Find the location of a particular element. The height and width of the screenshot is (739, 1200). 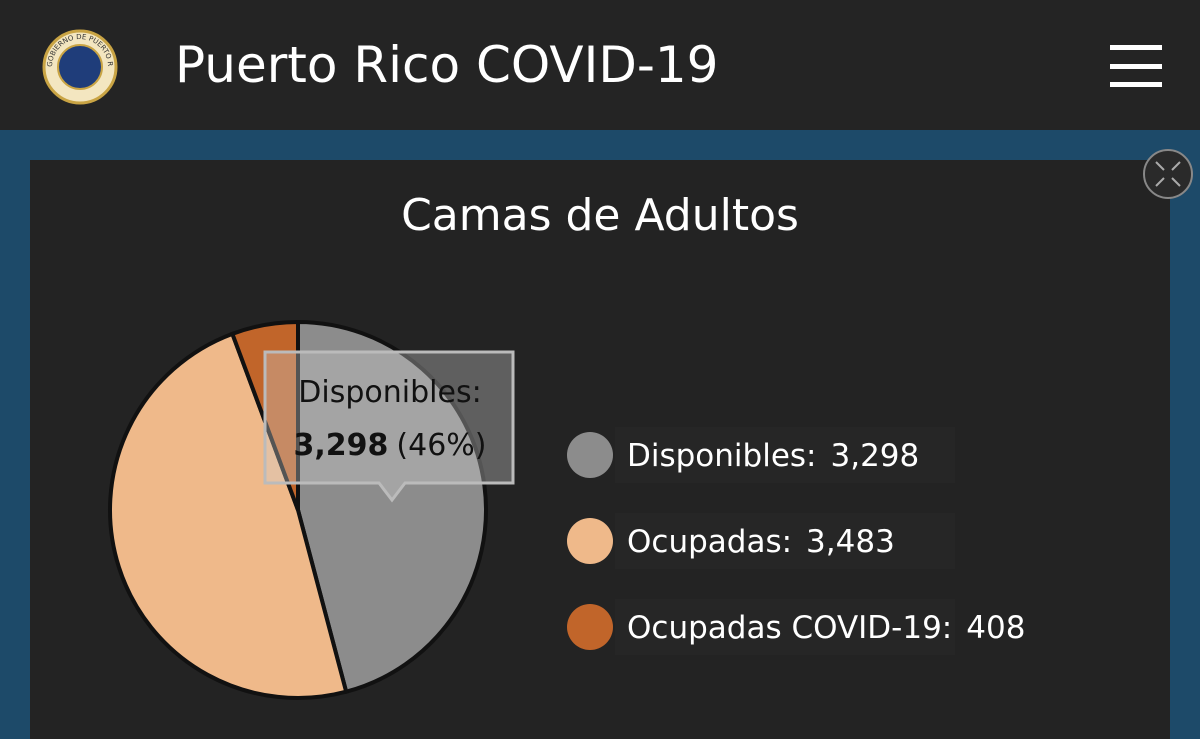

tooltip: Disponibles: 3,298 (46%) is located at coordinates (389, 426).